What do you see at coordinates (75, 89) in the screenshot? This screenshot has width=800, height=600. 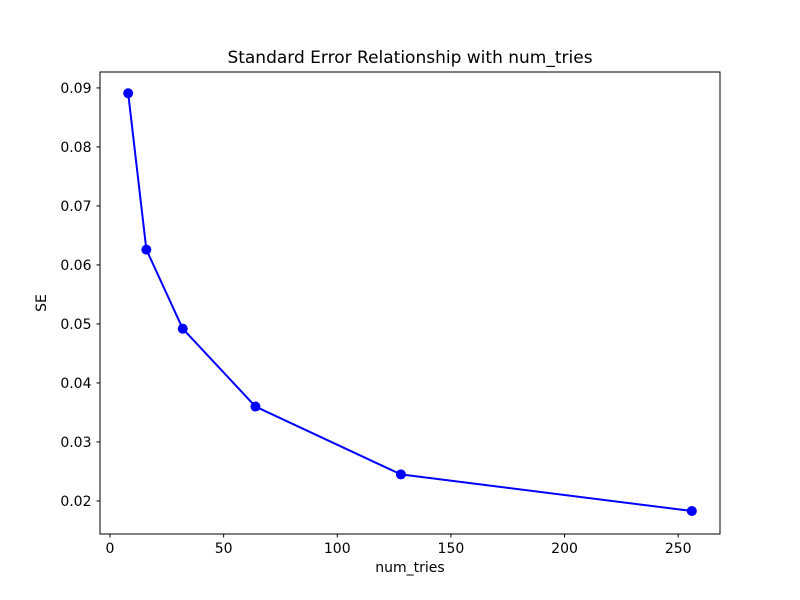 I see `y-tick-label: 0.09` at bounding box center [75, 89].